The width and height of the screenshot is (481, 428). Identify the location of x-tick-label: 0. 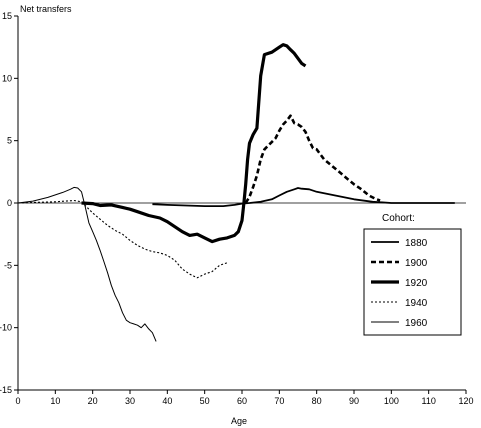
(17, 401).